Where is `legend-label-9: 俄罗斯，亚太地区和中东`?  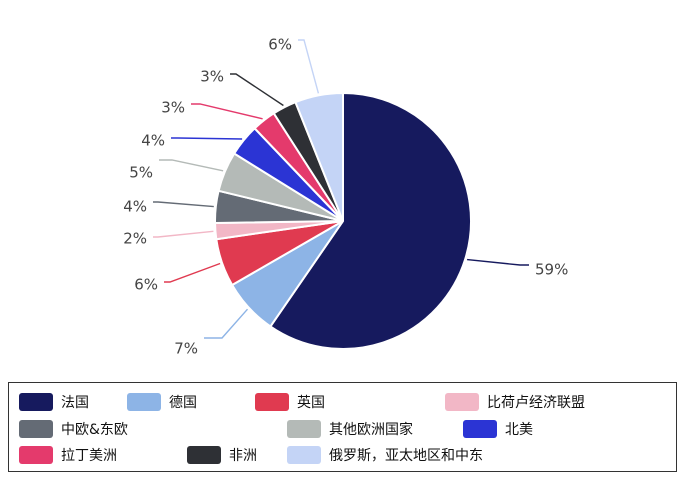
legend-label-9: 俄罗斯，亚太地区和中东 is located at coordinates (406, 456).